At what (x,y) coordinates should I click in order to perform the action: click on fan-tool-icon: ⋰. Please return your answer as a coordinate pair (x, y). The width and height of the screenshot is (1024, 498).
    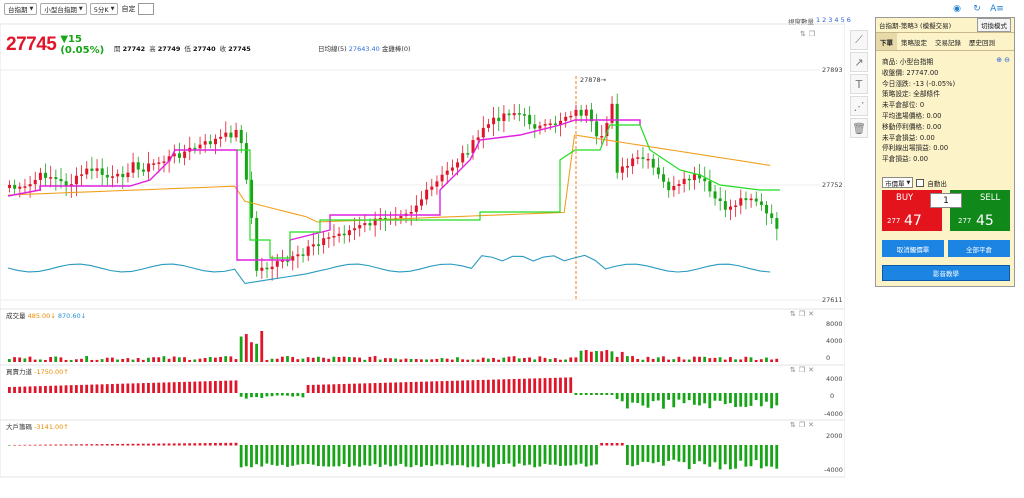
    Looking at the image, I should click on (859, 106).